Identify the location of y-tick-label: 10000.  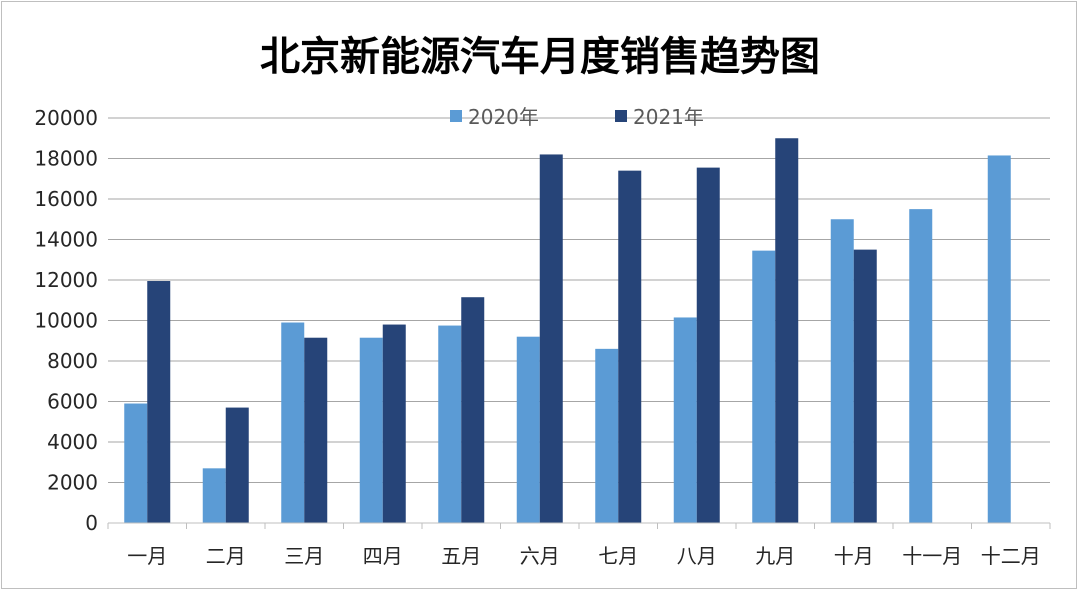
(66, 321).